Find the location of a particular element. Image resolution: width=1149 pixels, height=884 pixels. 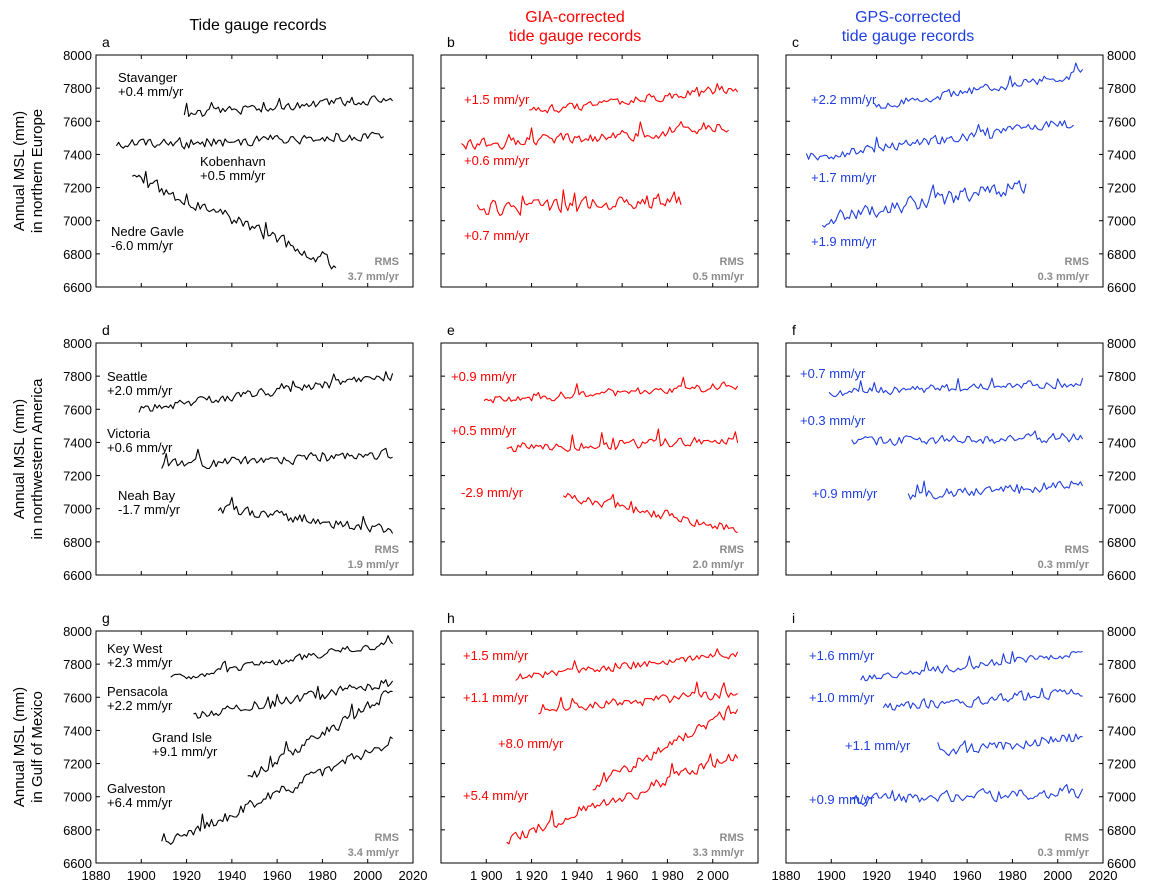

series-label: +2.0 mm/yr is located at coordinates (140, 390).